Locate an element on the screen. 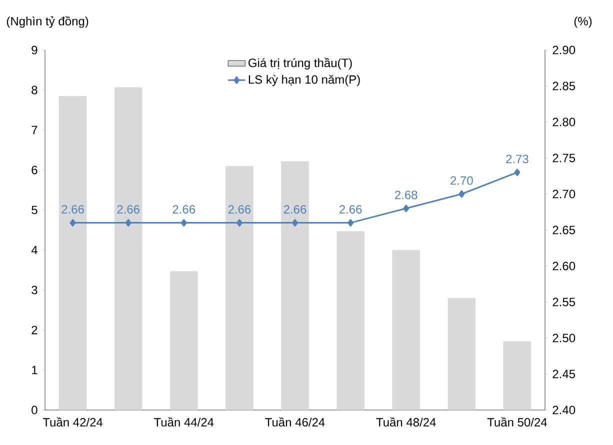 Image resolution: width=613 pixels, height=445 pixels. y2-tick-label: 2.75 is located at coordinates (564, 158).